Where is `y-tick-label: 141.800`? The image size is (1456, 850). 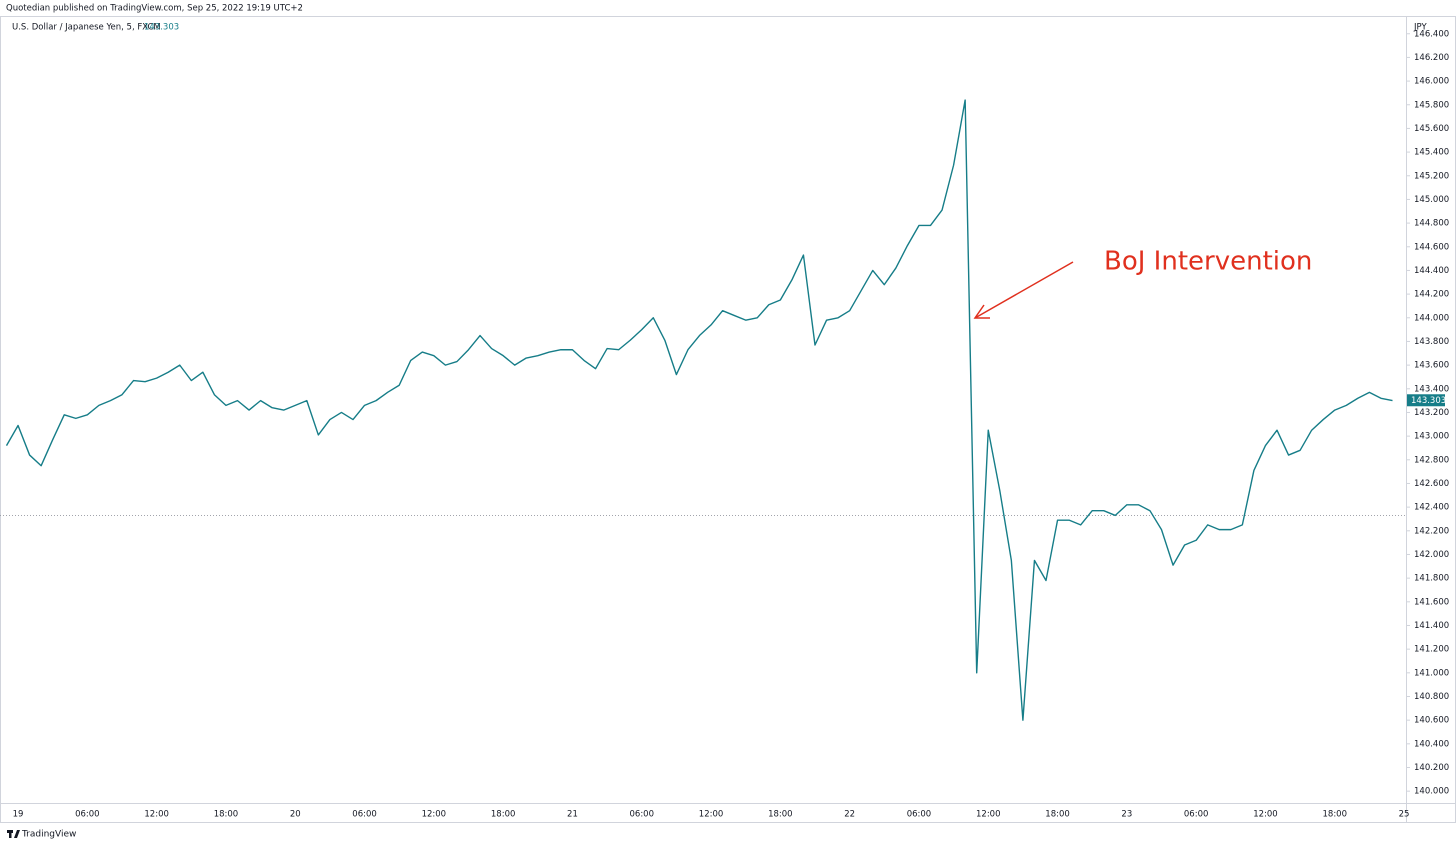
y-tick-label: 141.800 is located at coordinates (1431, 579).